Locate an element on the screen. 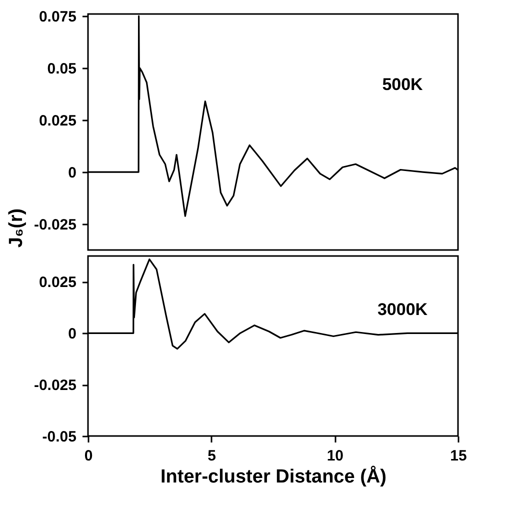 This screenshot has width=512, height=506. x-tick-label: 15 is located at coordinates (458, 456).